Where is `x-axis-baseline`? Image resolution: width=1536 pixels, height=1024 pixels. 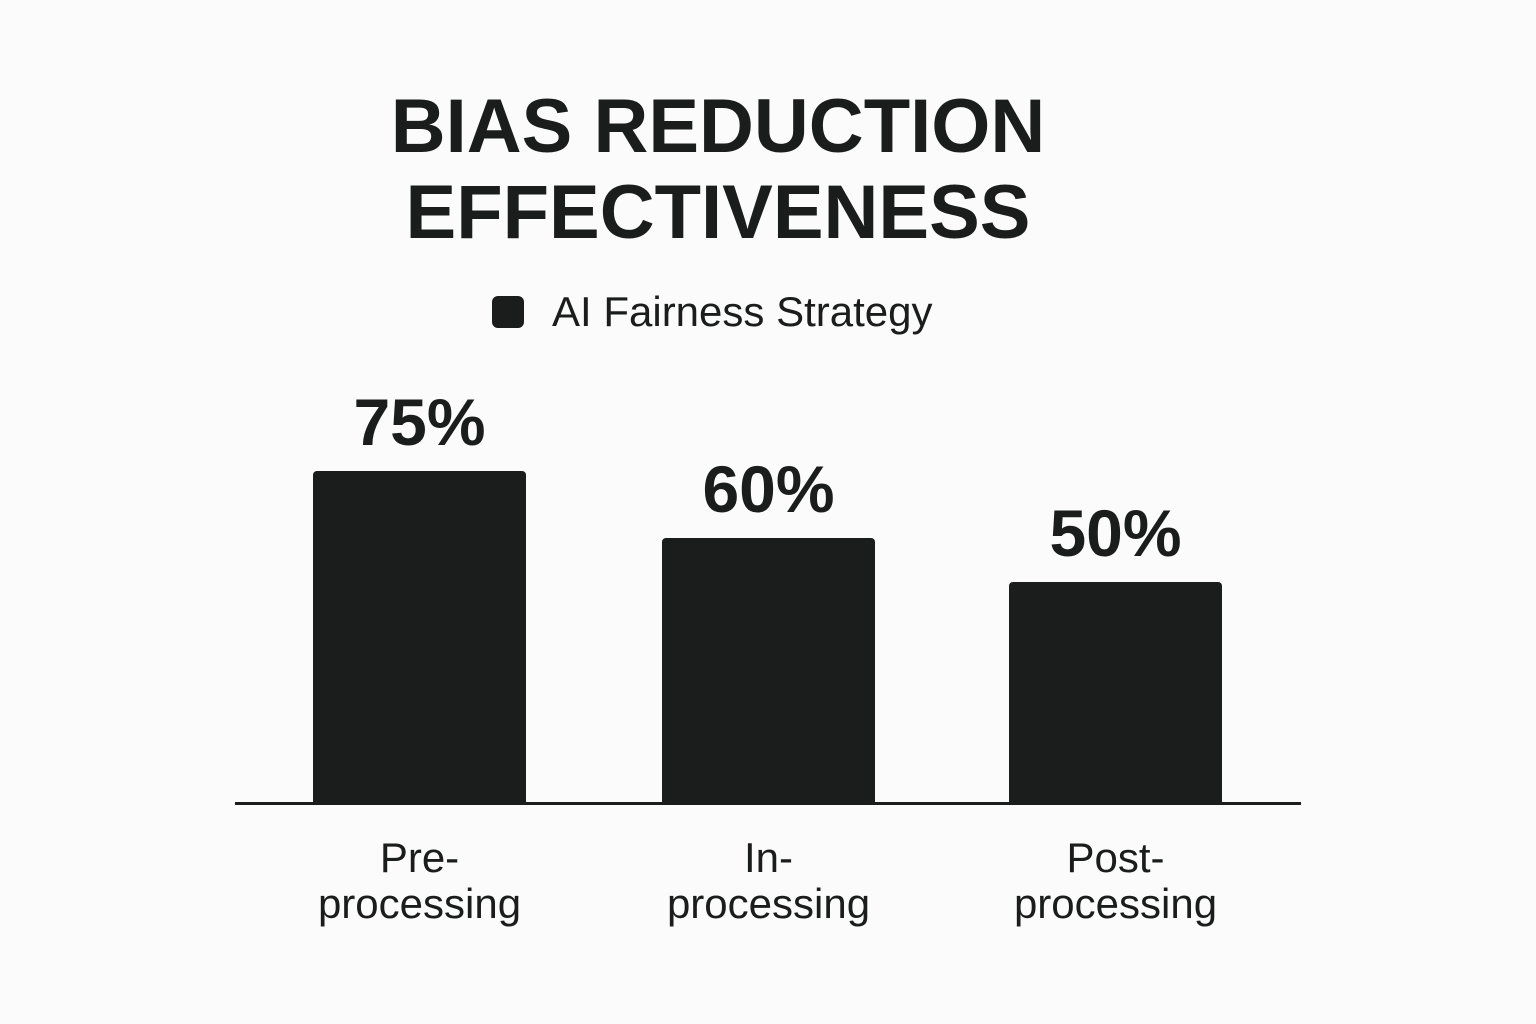 x-axis-baseline is located at coordinates (768, 803).